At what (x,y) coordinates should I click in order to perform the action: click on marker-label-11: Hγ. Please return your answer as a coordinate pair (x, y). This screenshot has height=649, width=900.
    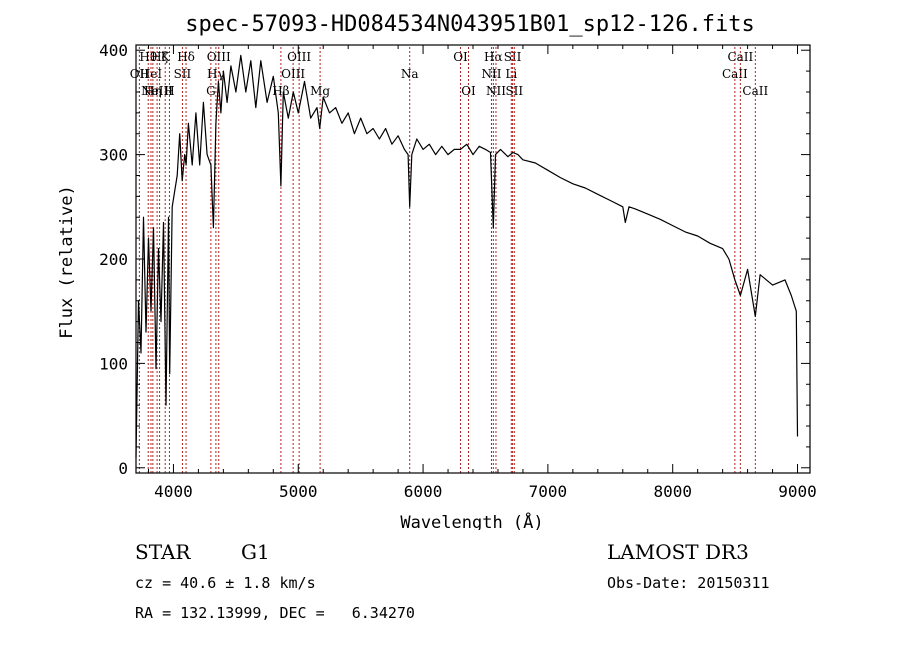
    Looking at the image, I should click on (216, 74).